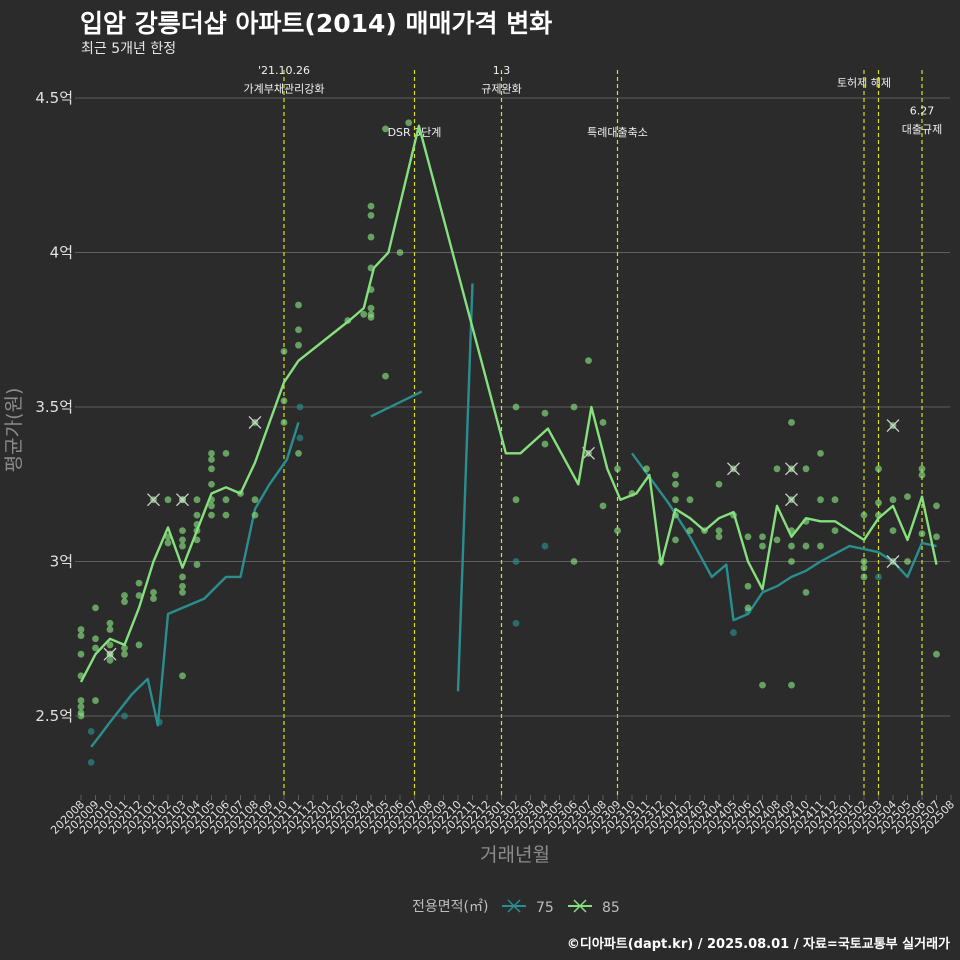 The width and height of the screenshot is (960, 960). I want to click on y-axis-title: 평균가(원), so click(14, 430).